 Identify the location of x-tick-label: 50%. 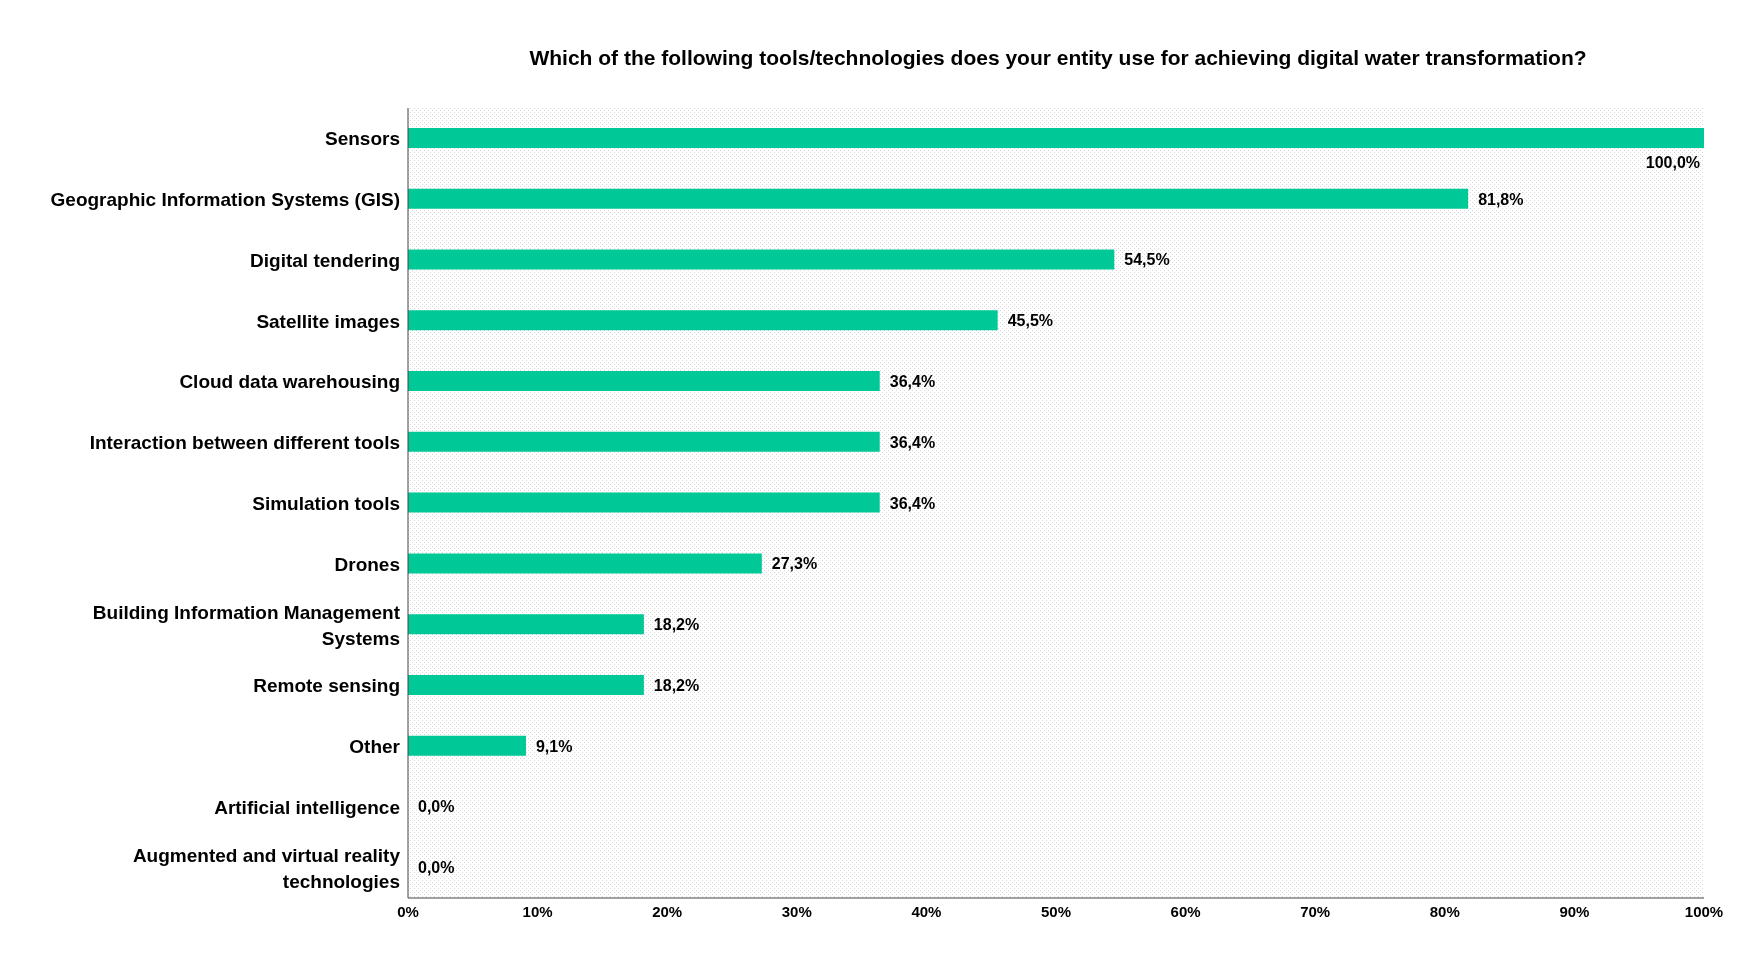
(1056, 911).